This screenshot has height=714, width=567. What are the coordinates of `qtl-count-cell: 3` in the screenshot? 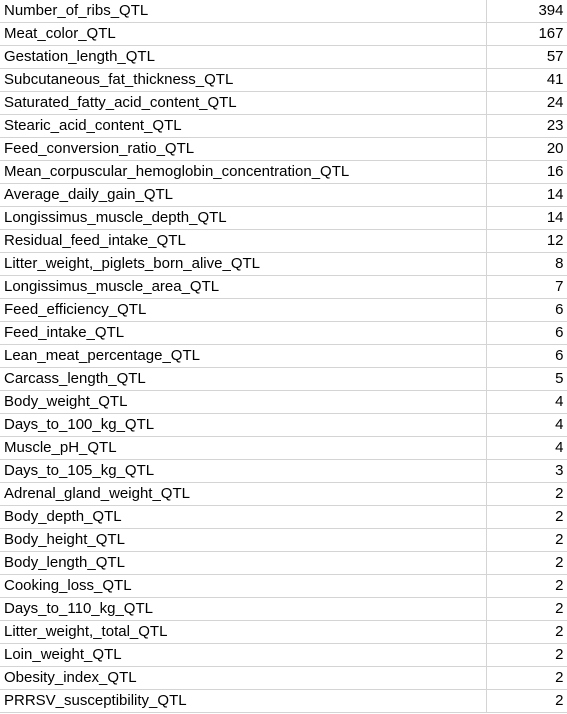 It's located at (526, 471).